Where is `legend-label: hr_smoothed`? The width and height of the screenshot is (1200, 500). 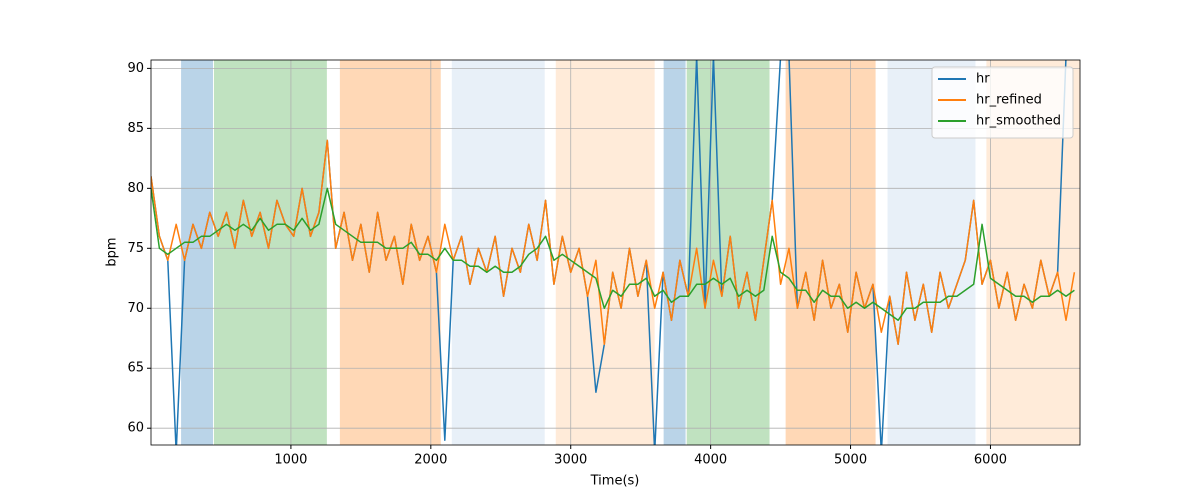 legend-label: hr_smoothed is located at coordinates (1018, 121).